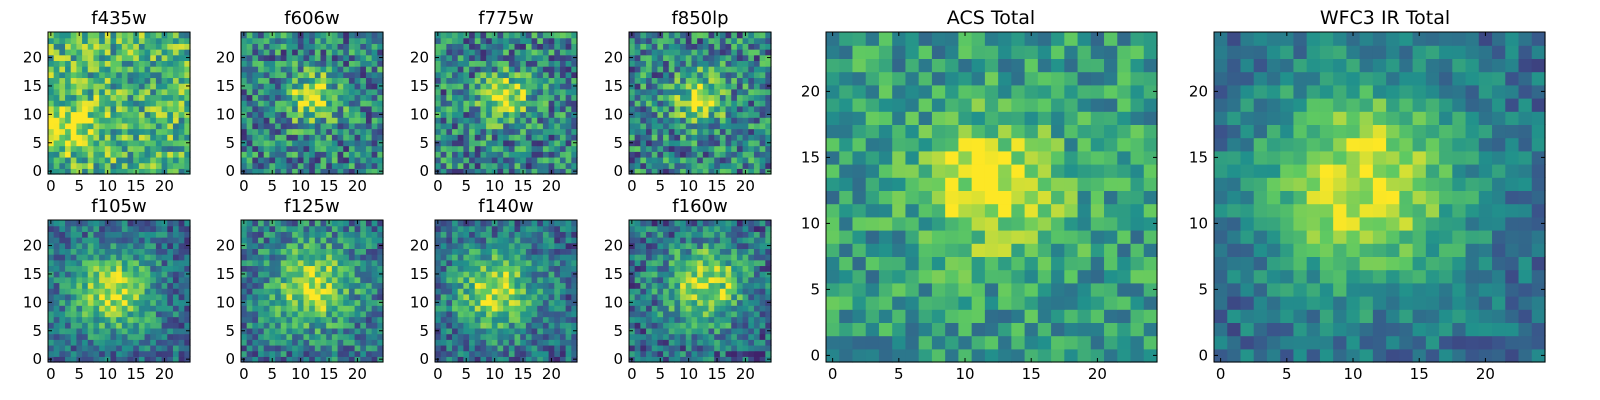  Describe the element at coordinates (79, 186) in the screenshot. I see `x-tick-label: 5` at that location.